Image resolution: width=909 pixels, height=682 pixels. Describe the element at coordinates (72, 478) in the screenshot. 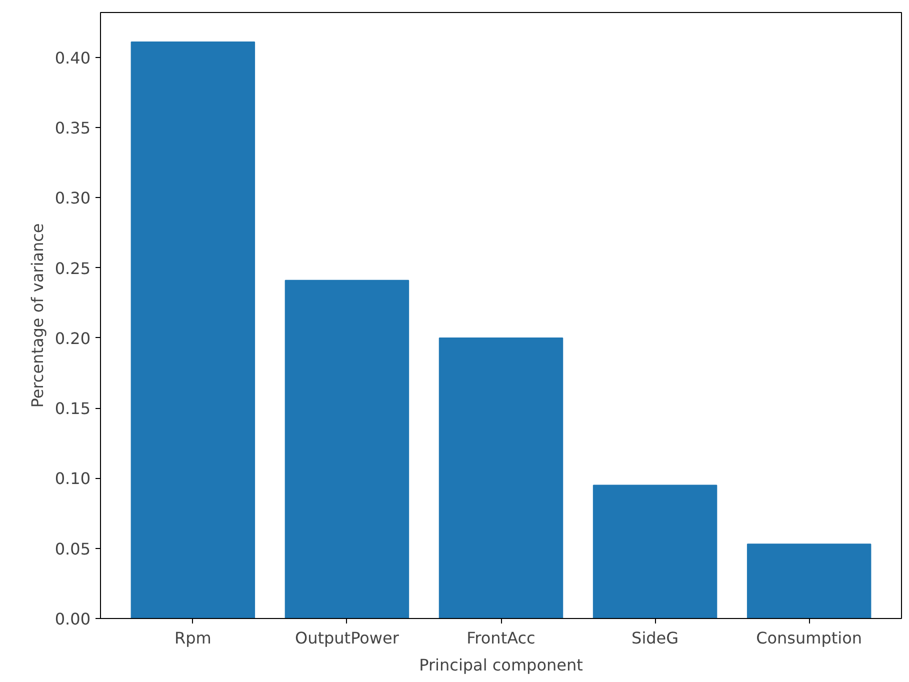

I see `y-tick-label: 0.10` at that location.